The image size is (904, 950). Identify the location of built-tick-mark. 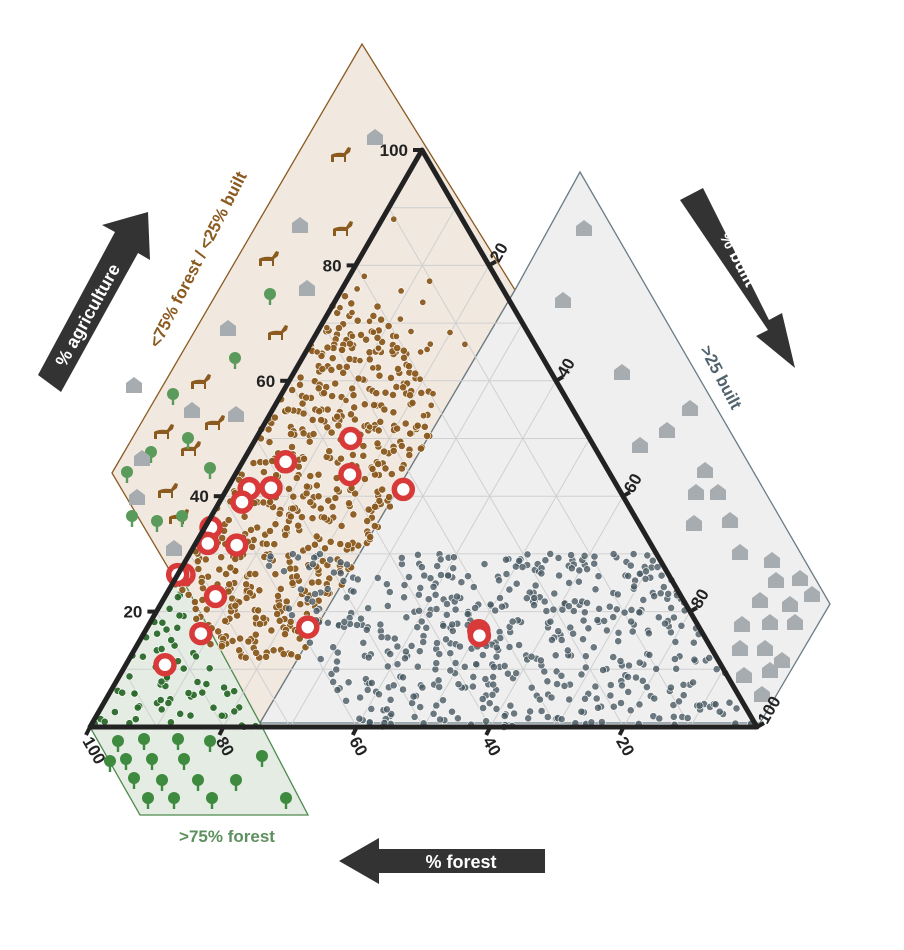
(559, 379).